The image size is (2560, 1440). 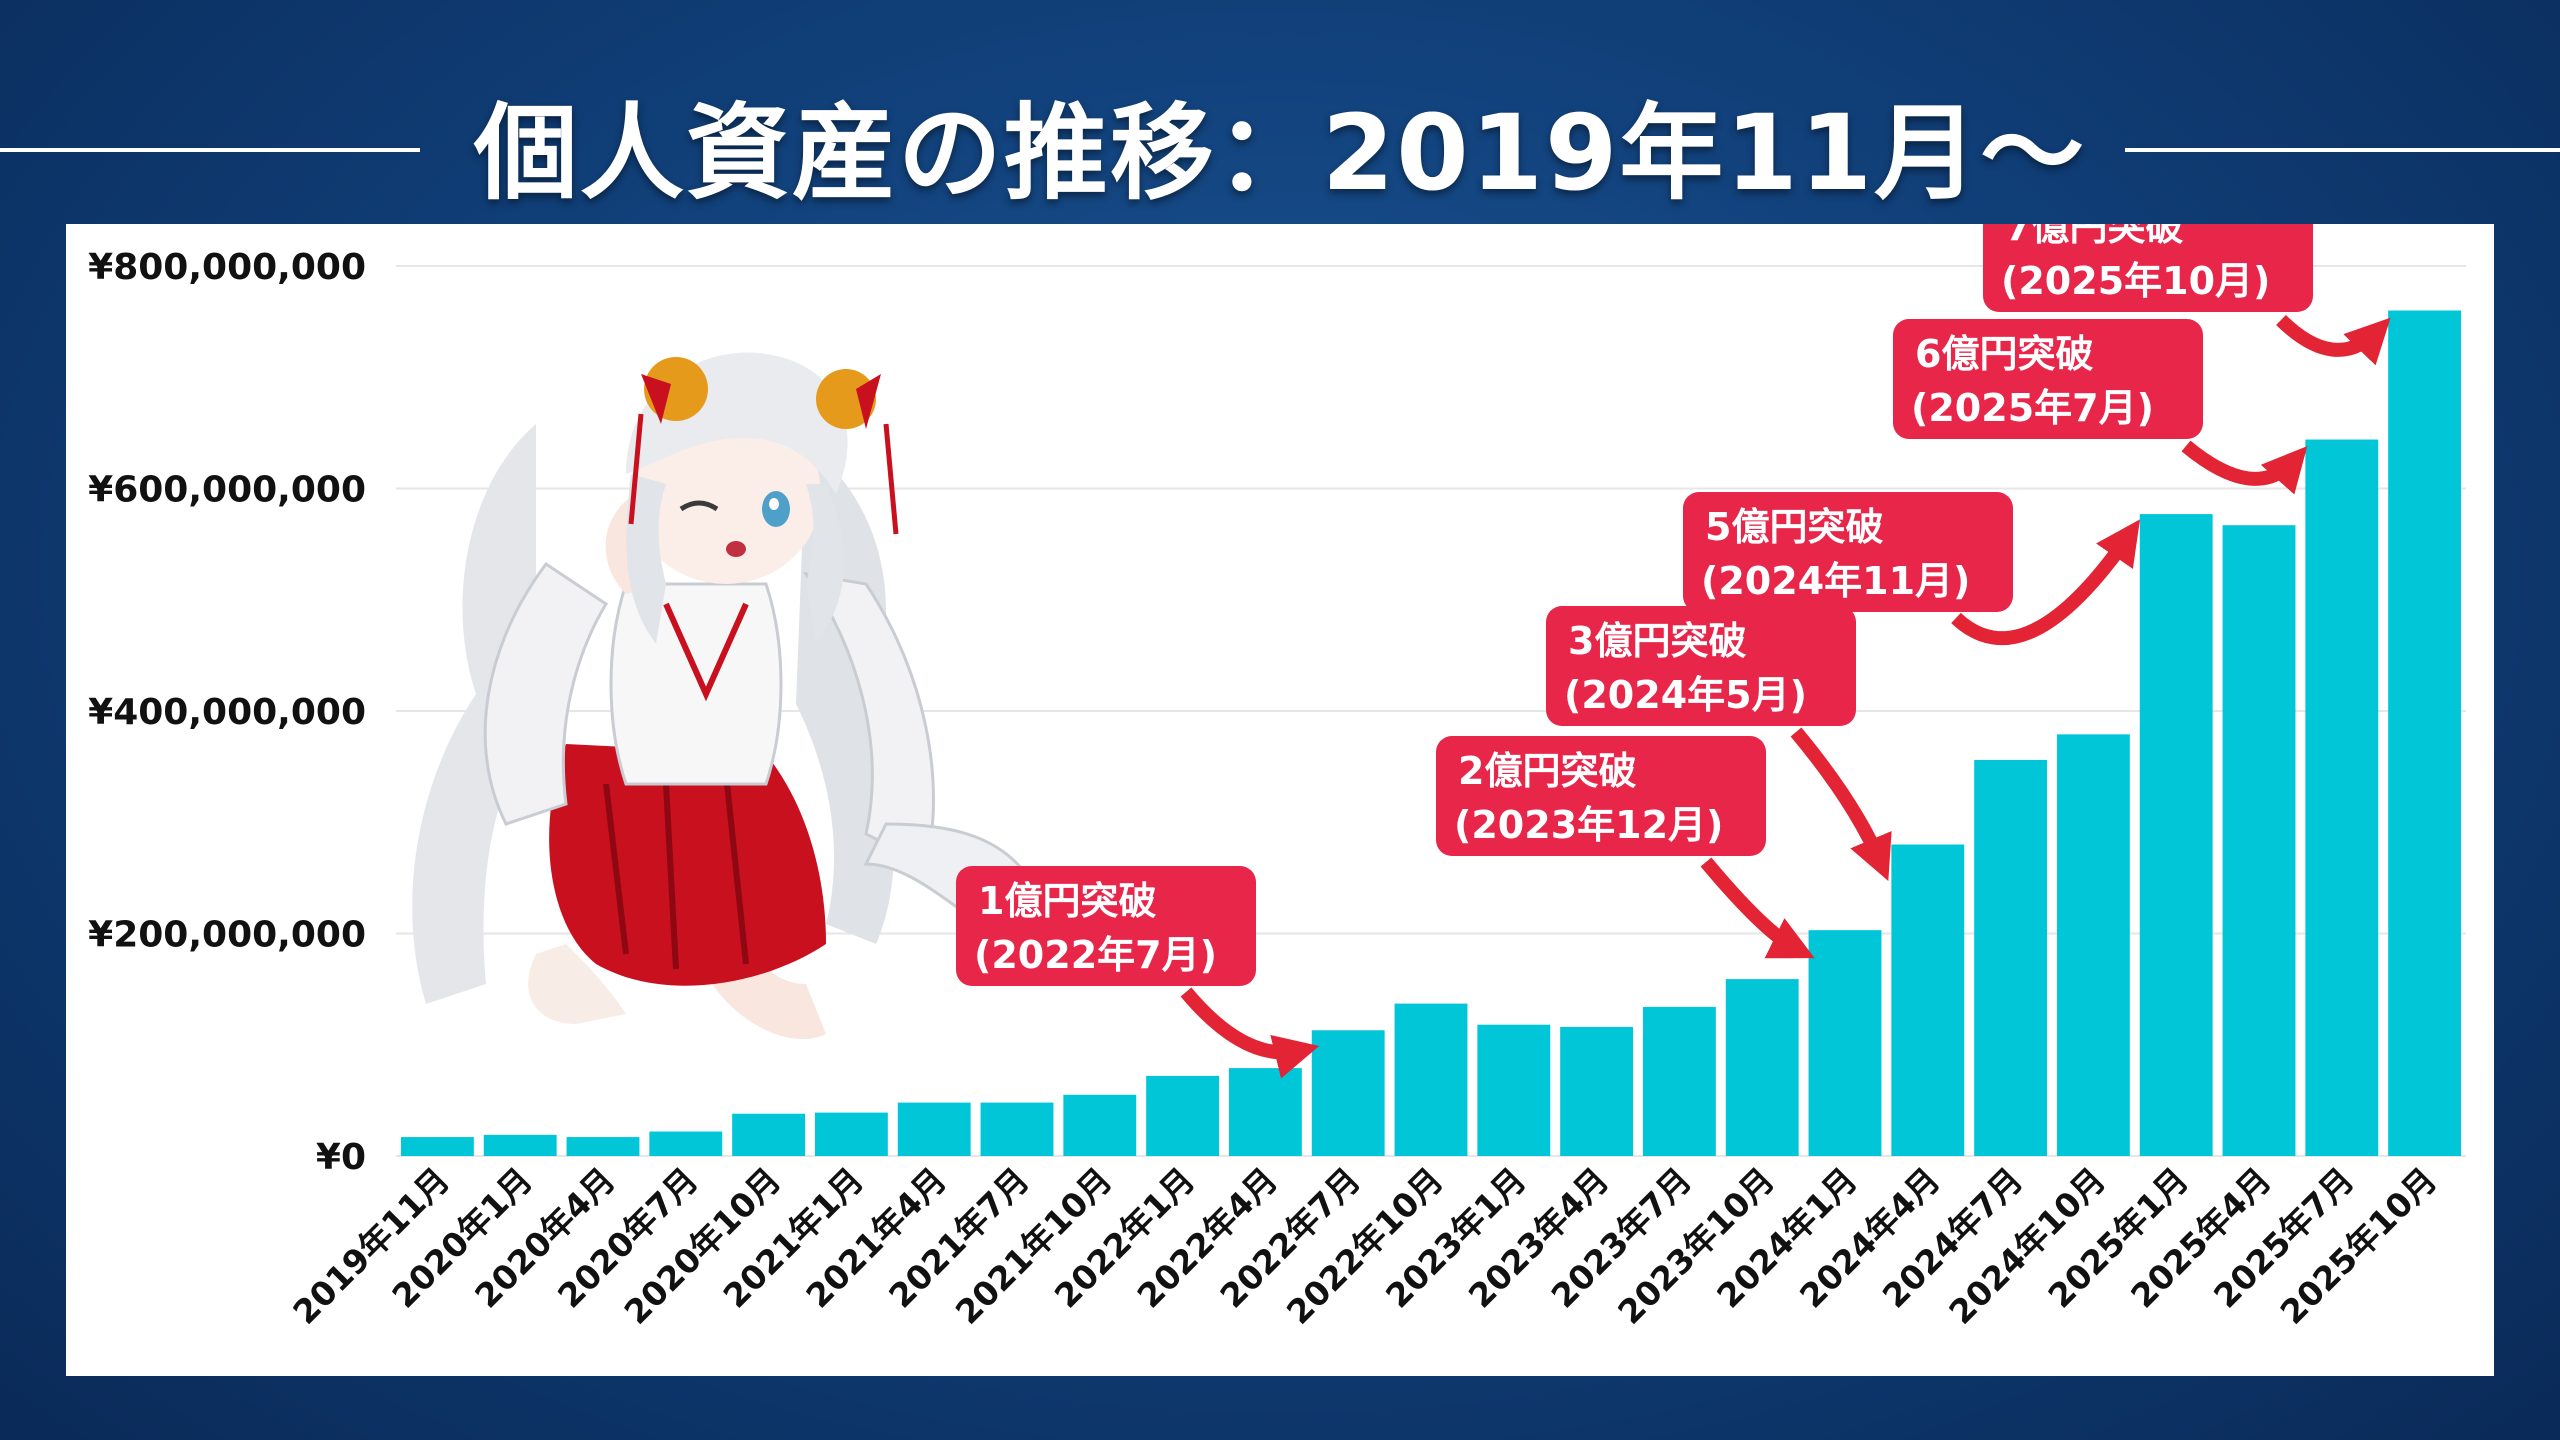 I want to click on y-tick-label: ¥400,000,000, so click(x=227, y=712).